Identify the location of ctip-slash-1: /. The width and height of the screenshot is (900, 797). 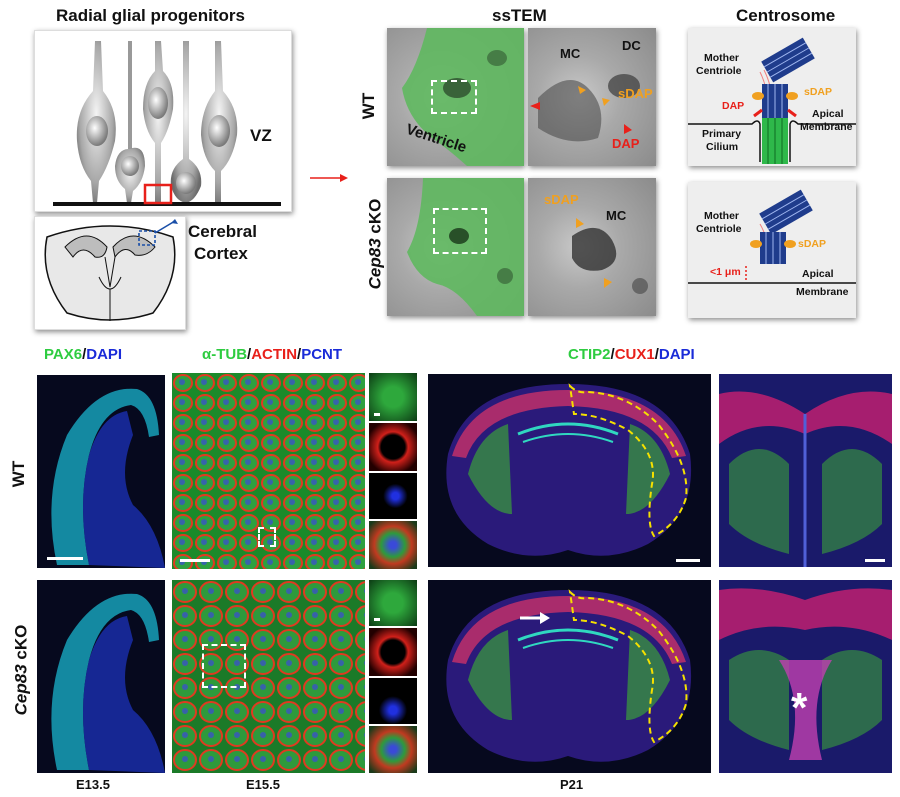
(612, 354).